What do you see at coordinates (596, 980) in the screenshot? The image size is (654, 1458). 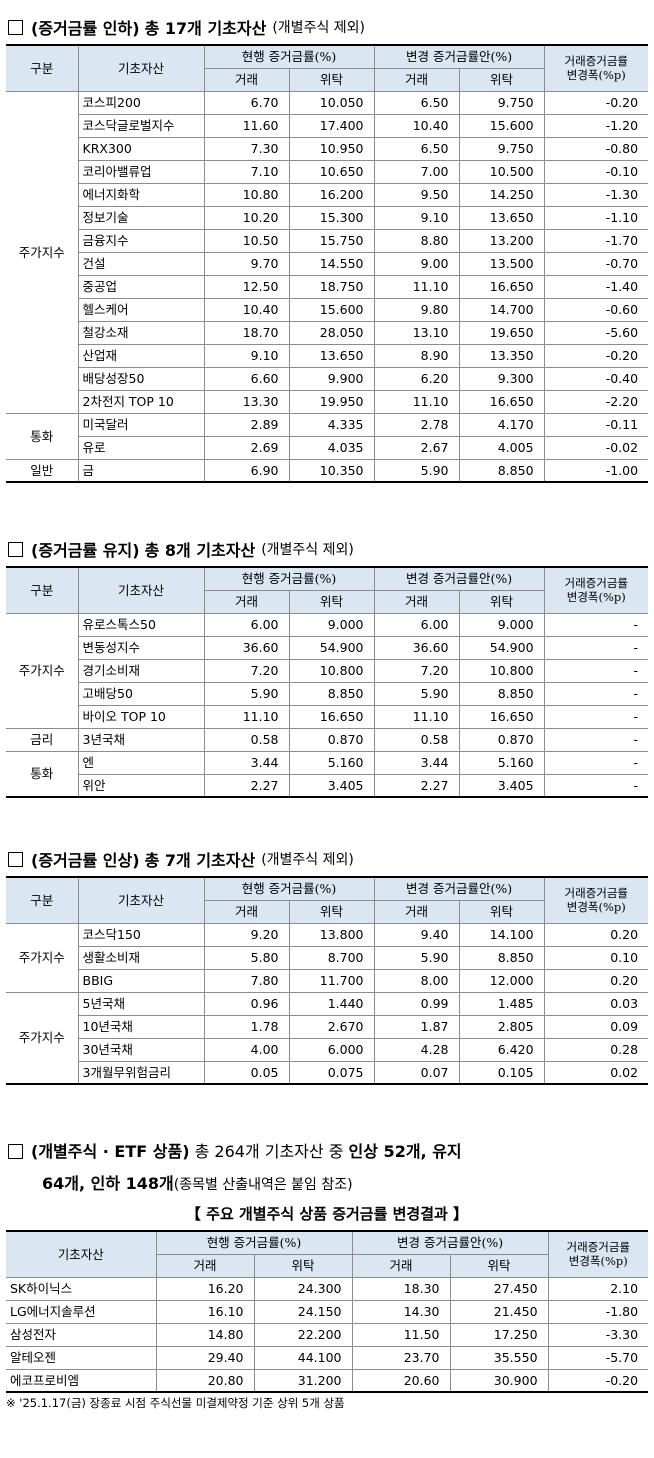 I see `change-cell: 0.20` at bounding box center [596, 980].